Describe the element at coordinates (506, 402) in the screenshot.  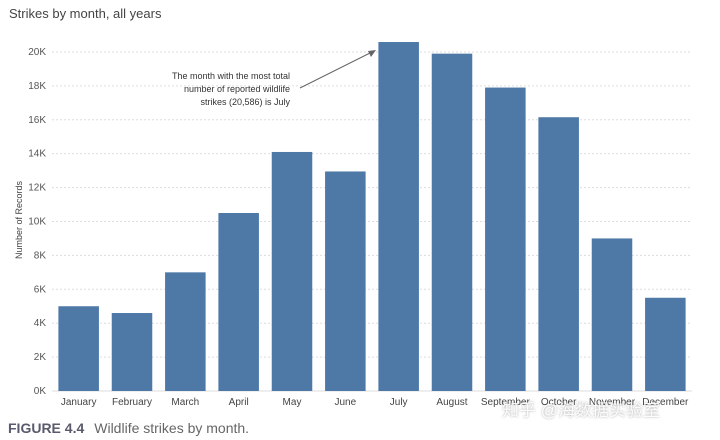
I see `x-tick-label: September` at that location.